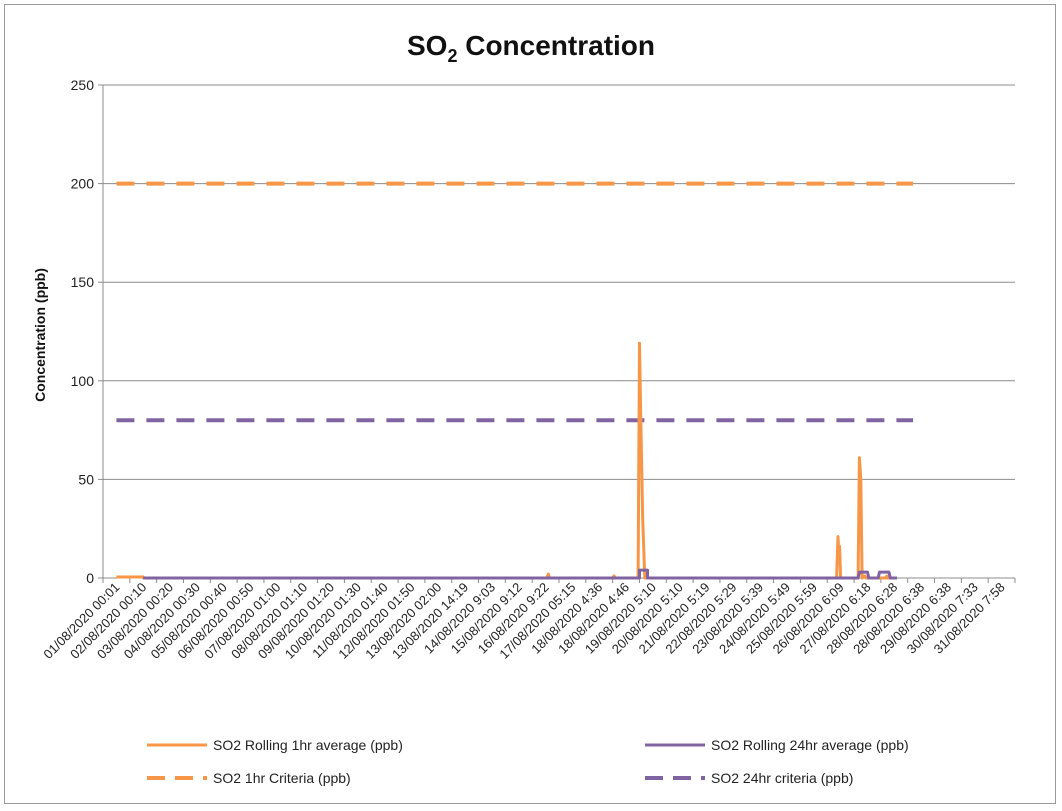 The image size is (1062, 811). Describe the element at coordinates (83, 381) in the screenshot. I see `y-tick-label: 100` at that location.